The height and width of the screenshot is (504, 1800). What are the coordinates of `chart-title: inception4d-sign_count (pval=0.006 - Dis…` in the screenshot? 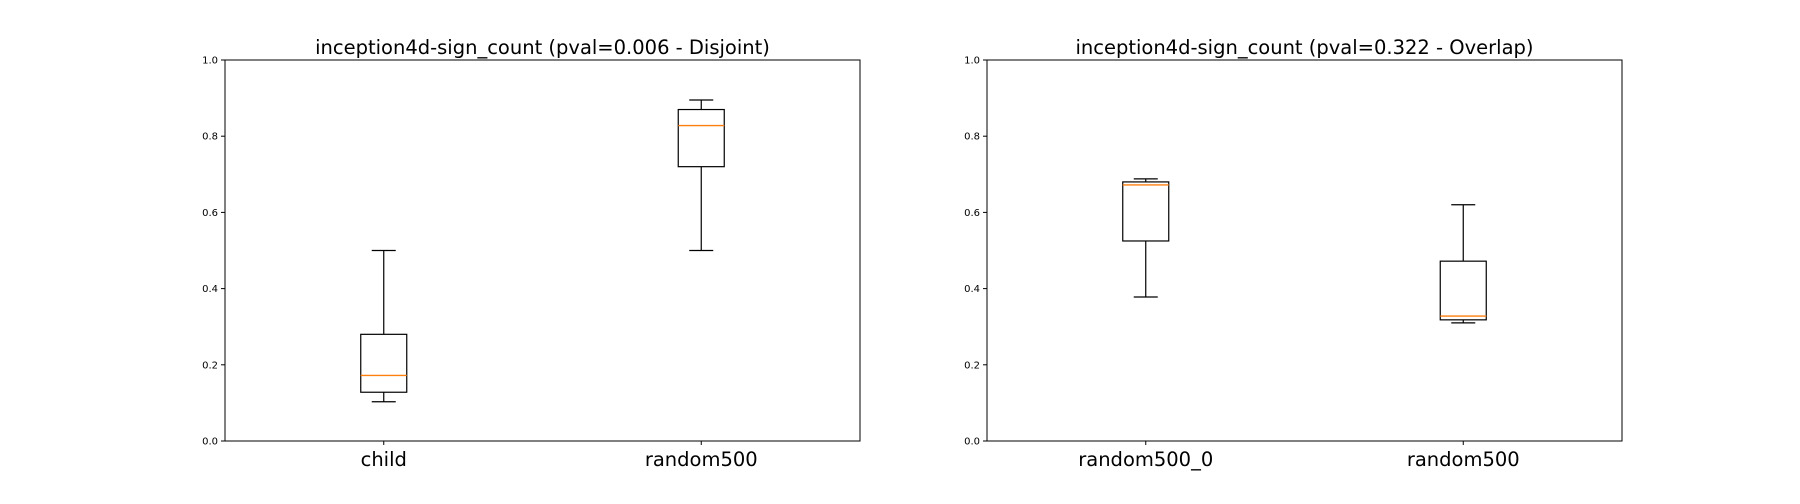 It's located at (542, 47).